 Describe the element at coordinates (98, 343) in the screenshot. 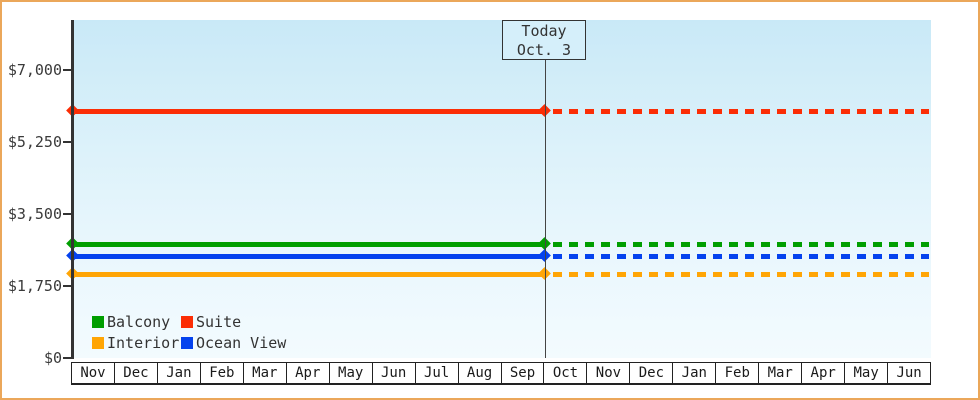

I see `interior-swatch-icon` at that location.